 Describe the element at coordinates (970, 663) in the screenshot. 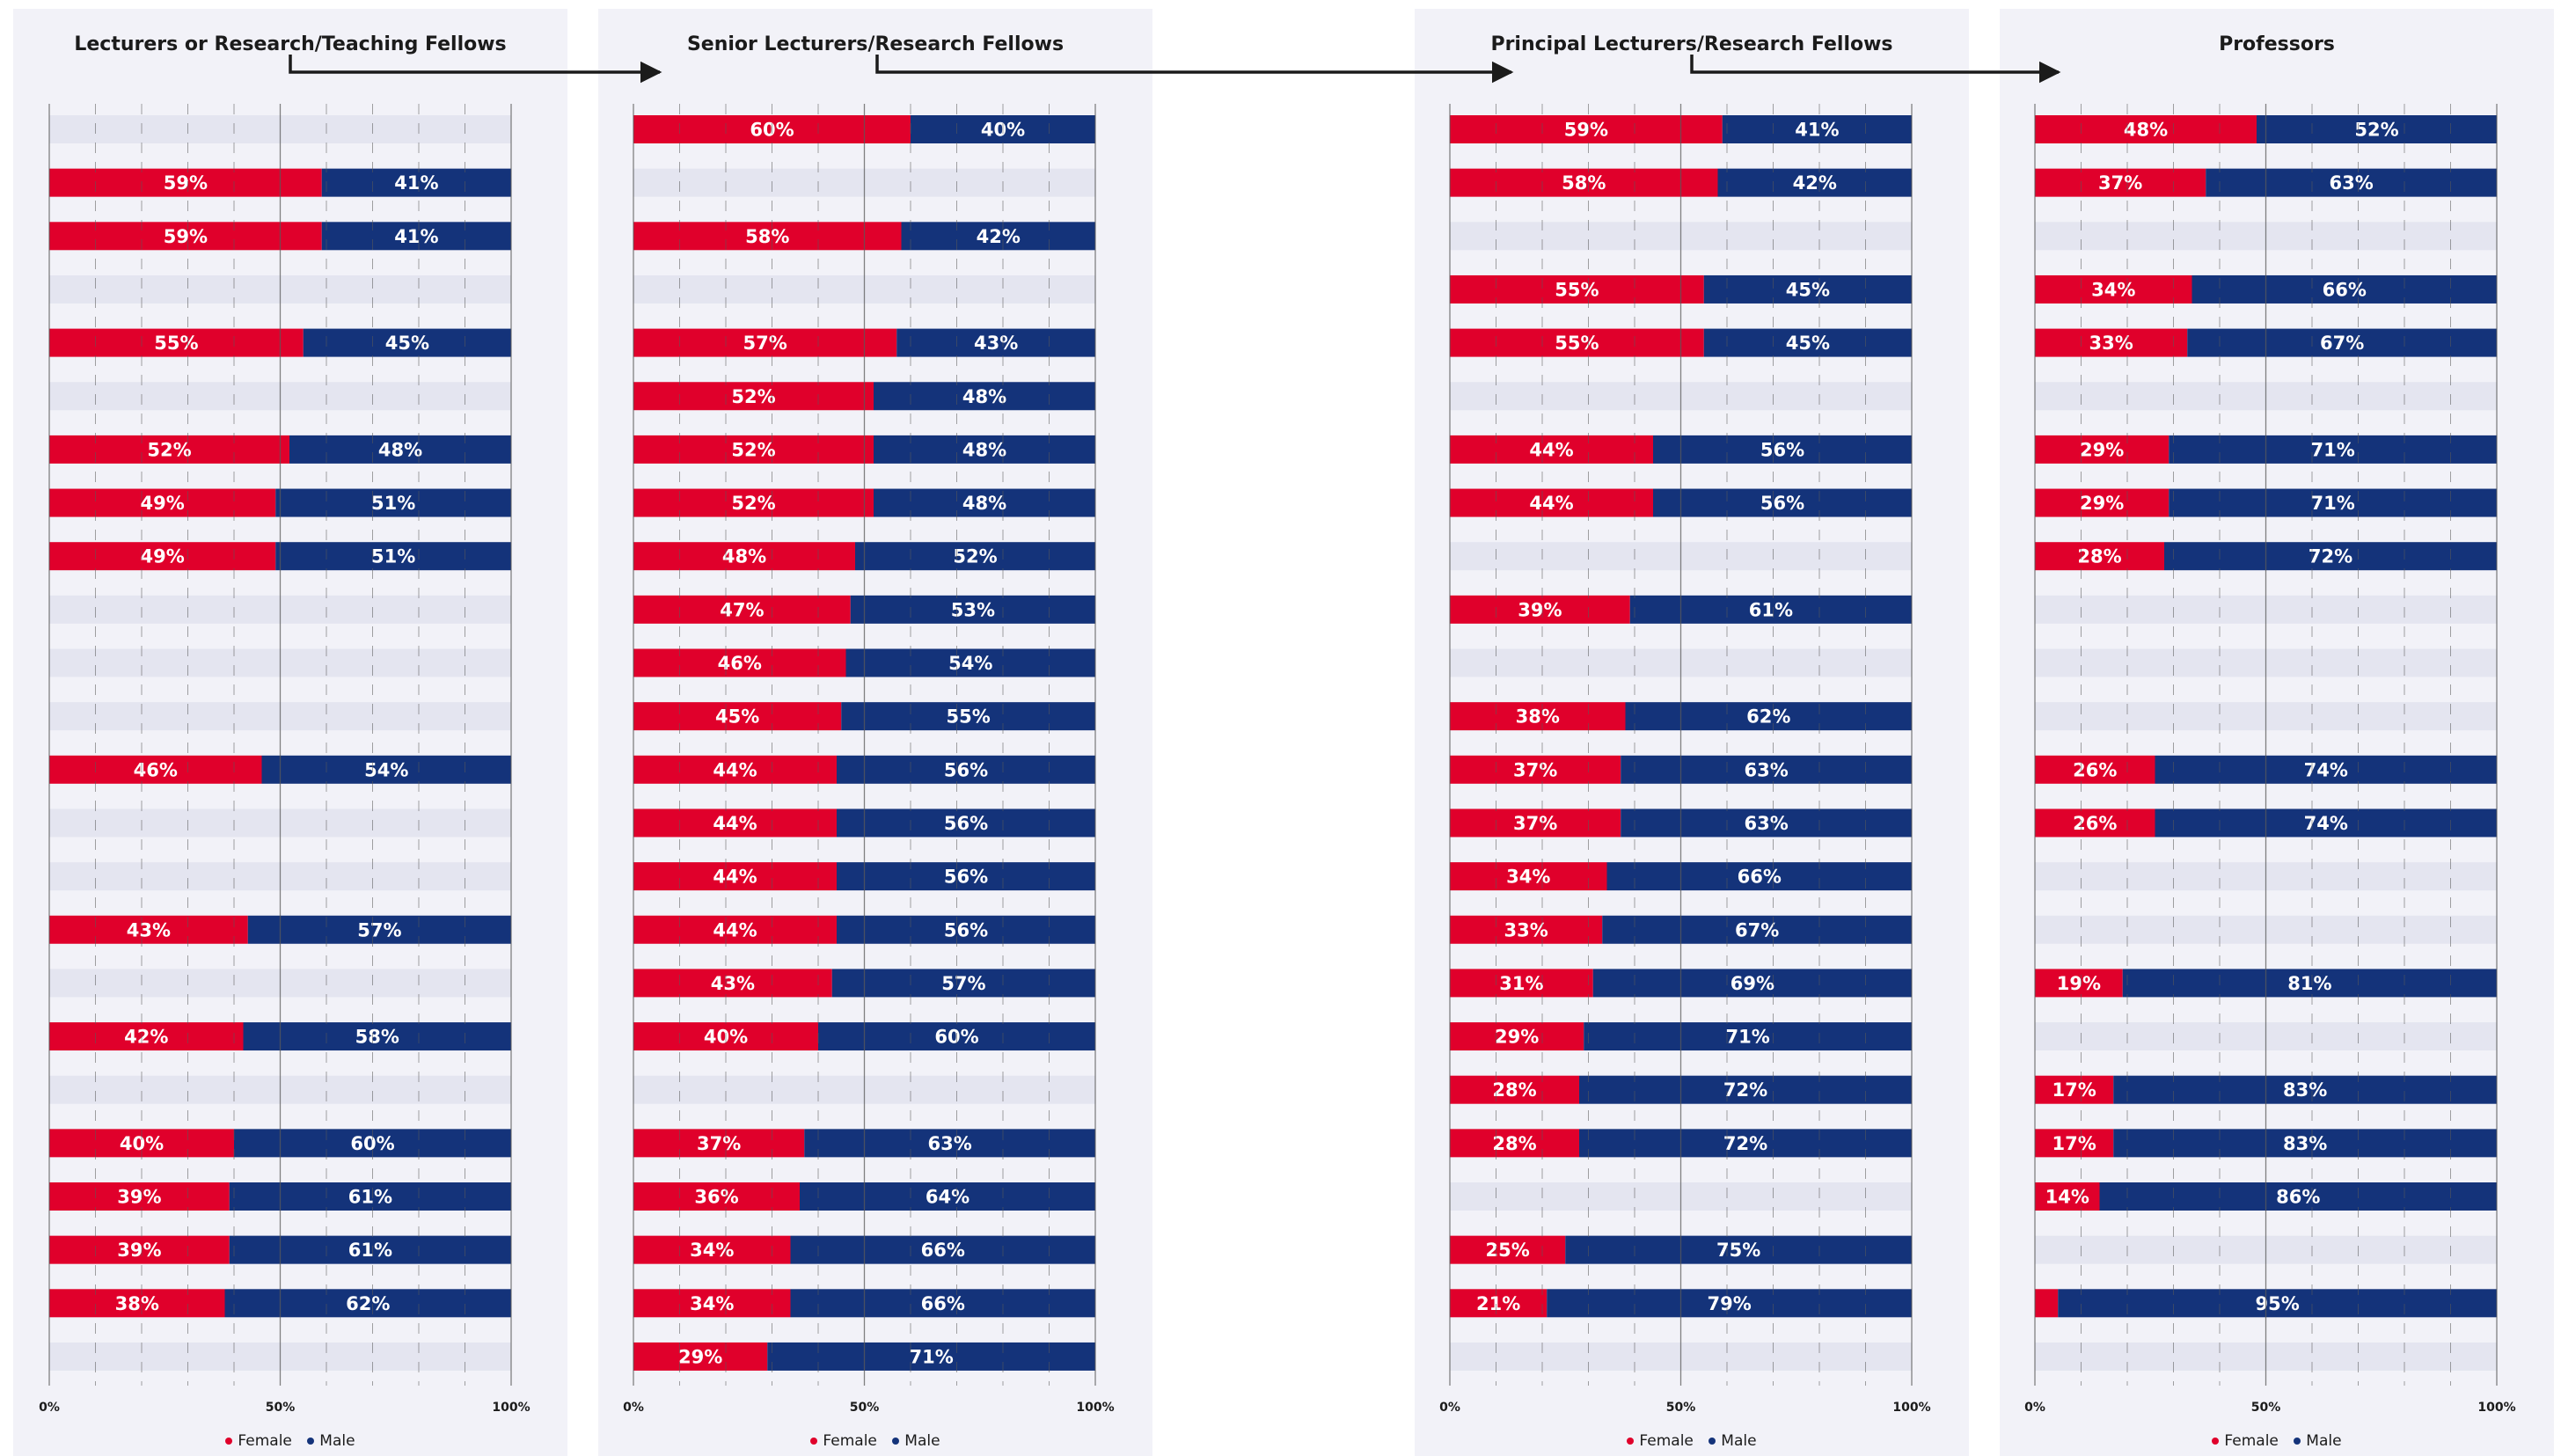

I see `data-label-male: 54%` at that location.